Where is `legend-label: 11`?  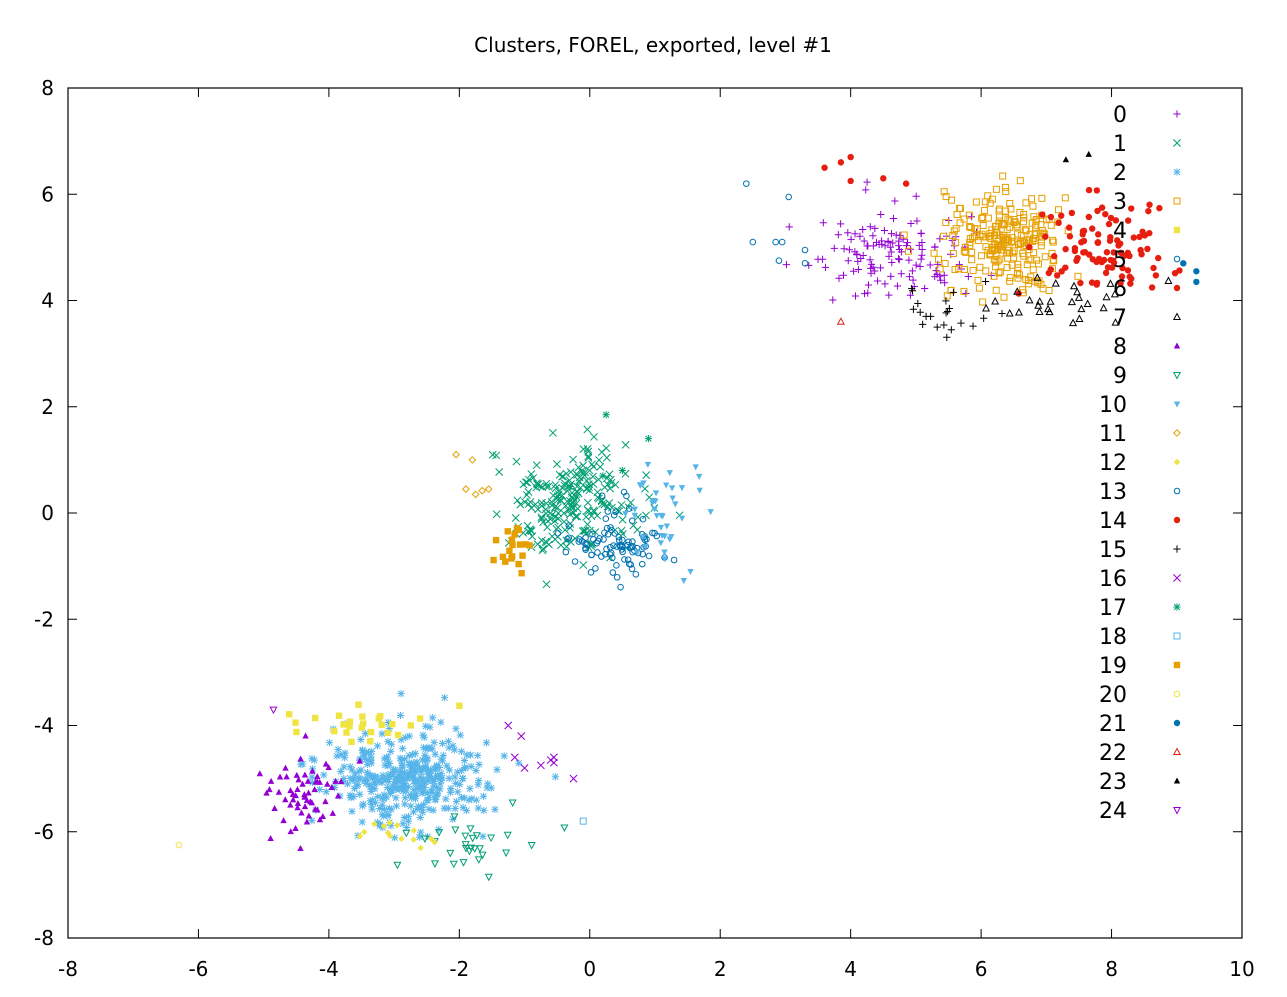
legend-label: 11 is located at coordinates (1113, 434).